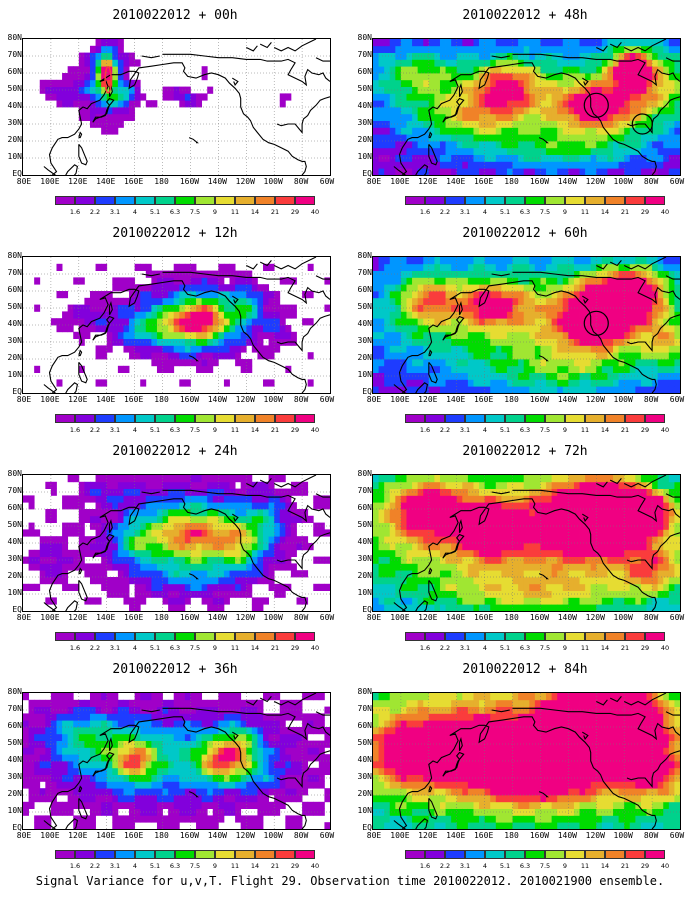 The height and width of the screenshot is (900, 700). What do you see at coordinates (135, 648) in the screenshot?
I see `colorbar-label: 4` at bounding box center [135, 648].